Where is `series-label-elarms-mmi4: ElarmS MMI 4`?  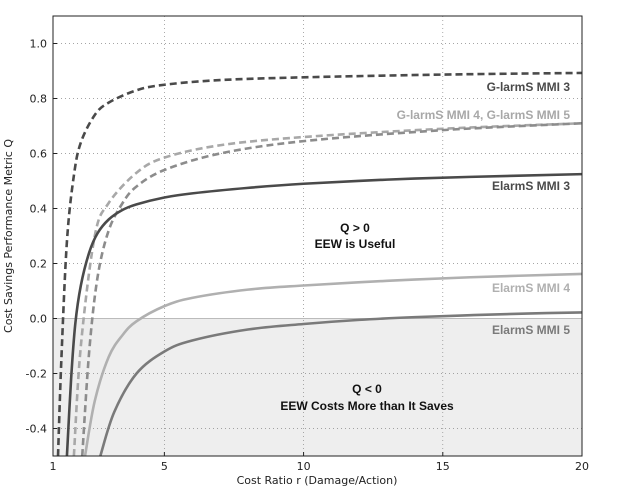 series-label-elarms-mmi4: ElarmS MMI 4 is located at coordinates (531, 288).